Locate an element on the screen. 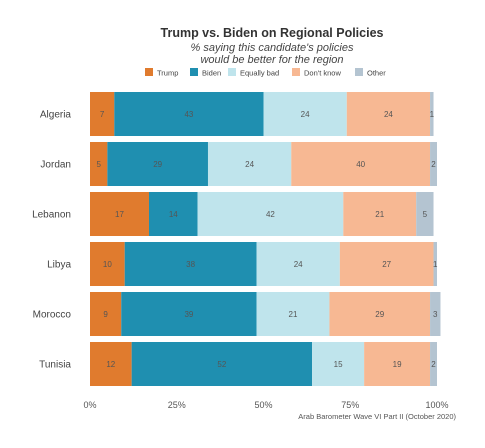 This screenshot has height=448, width=485. bar-algeria-biden is located at coordinates (189, 114).